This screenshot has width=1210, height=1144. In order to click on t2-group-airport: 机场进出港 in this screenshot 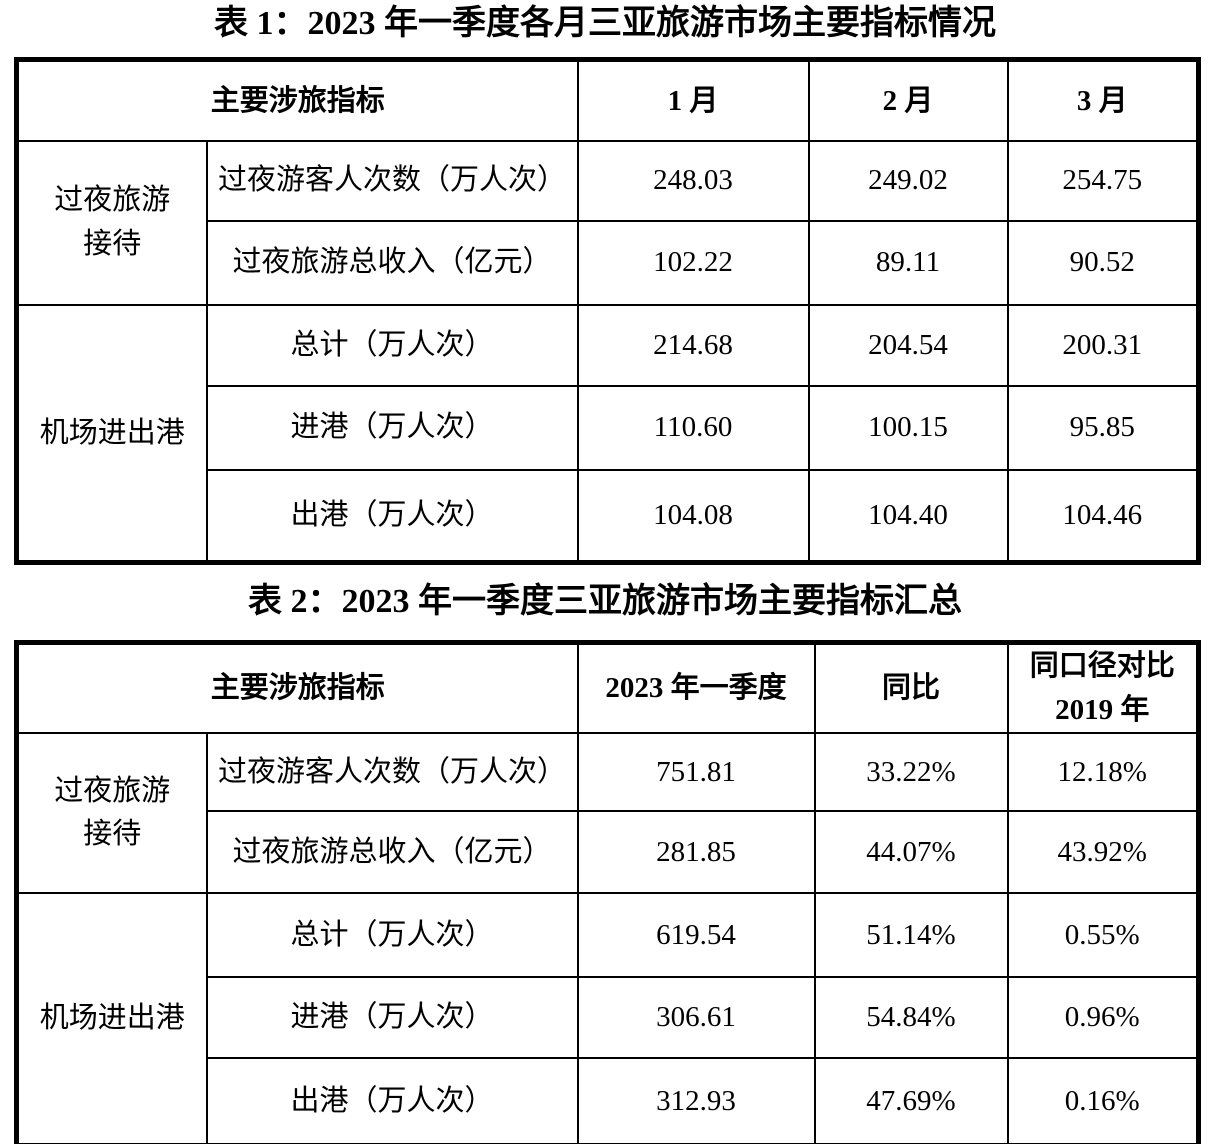, I will do `click(111, 1018)`.